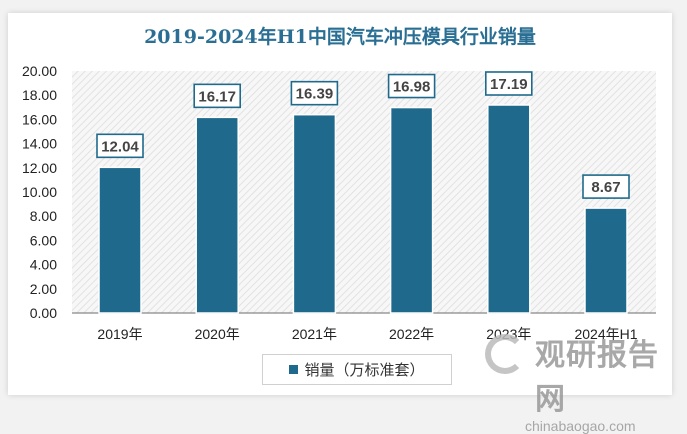  What do you see at coordinates (43, 216) in the screenshot?
I see `y-tick-label: 8.00` at bounding box center [43, 216].